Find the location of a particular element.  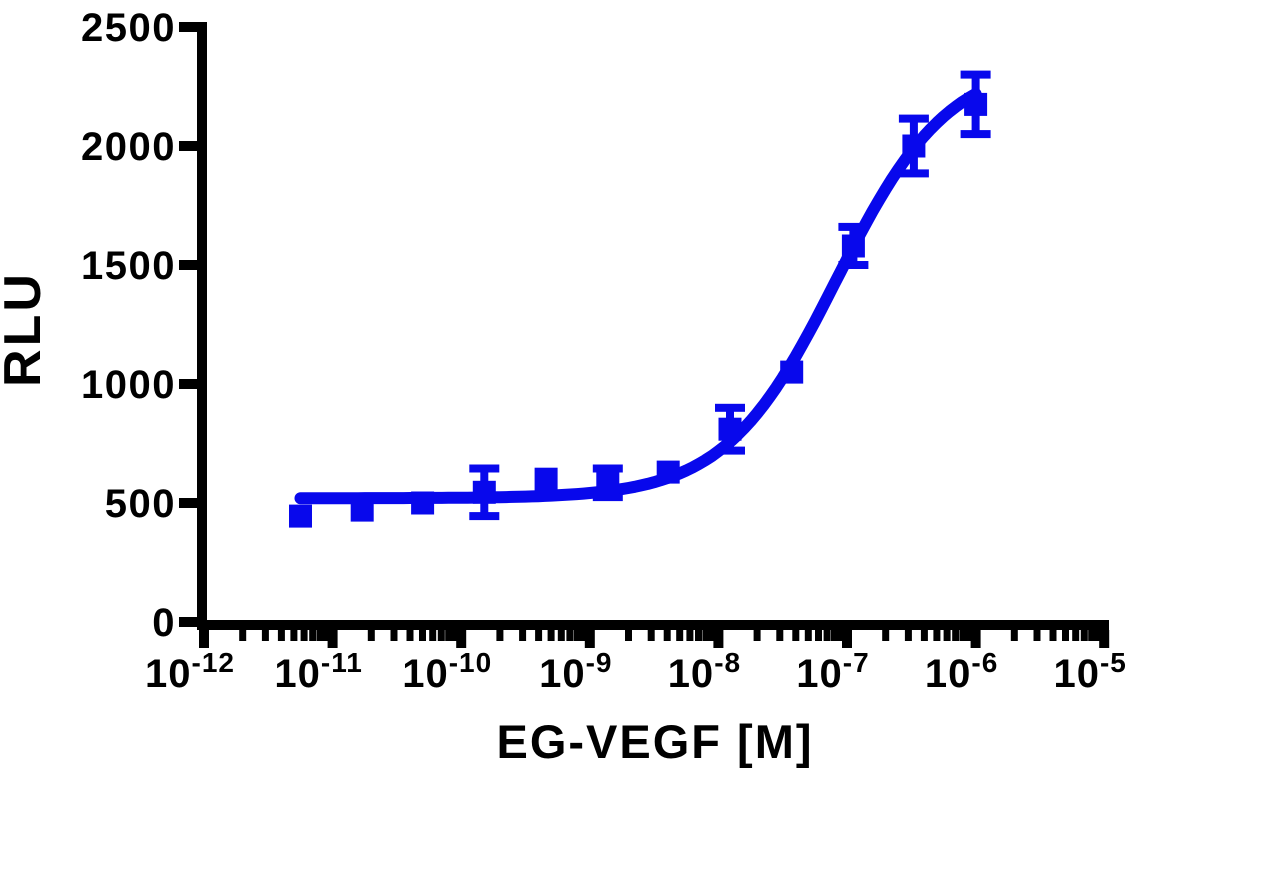

y-tick-label: 1000 is located at coordinates (128, 385).